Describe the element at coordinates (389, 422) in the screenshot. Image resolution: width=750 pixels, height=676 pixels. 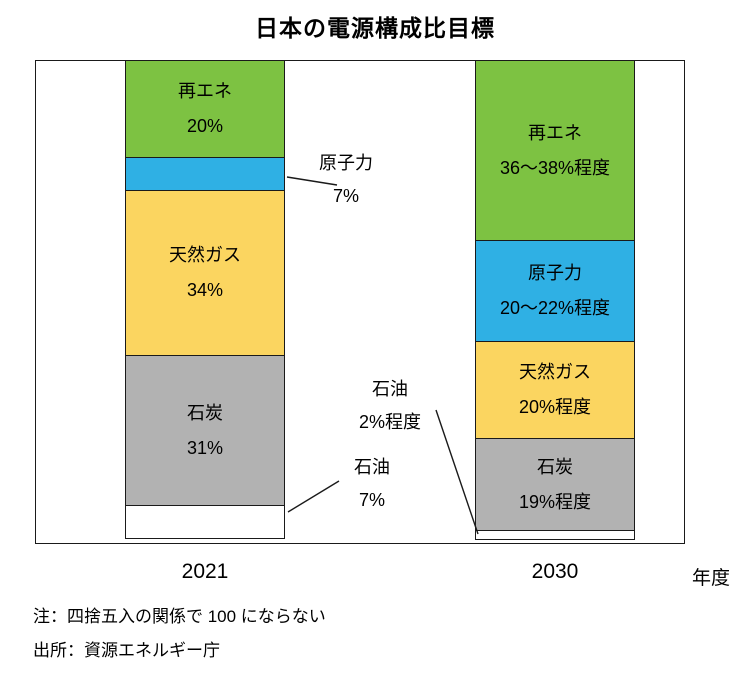
I see `callout-line2: 2%程度` at that location.